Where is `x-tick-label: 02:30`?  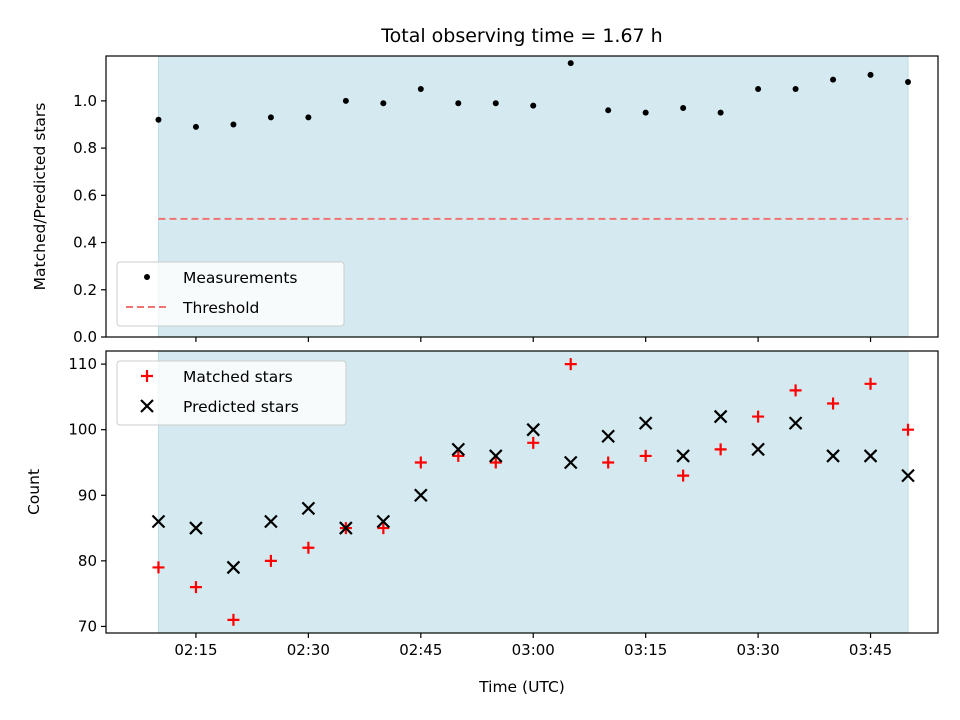 x-tick-label: 02:30 is located at coordinates (308, 650).